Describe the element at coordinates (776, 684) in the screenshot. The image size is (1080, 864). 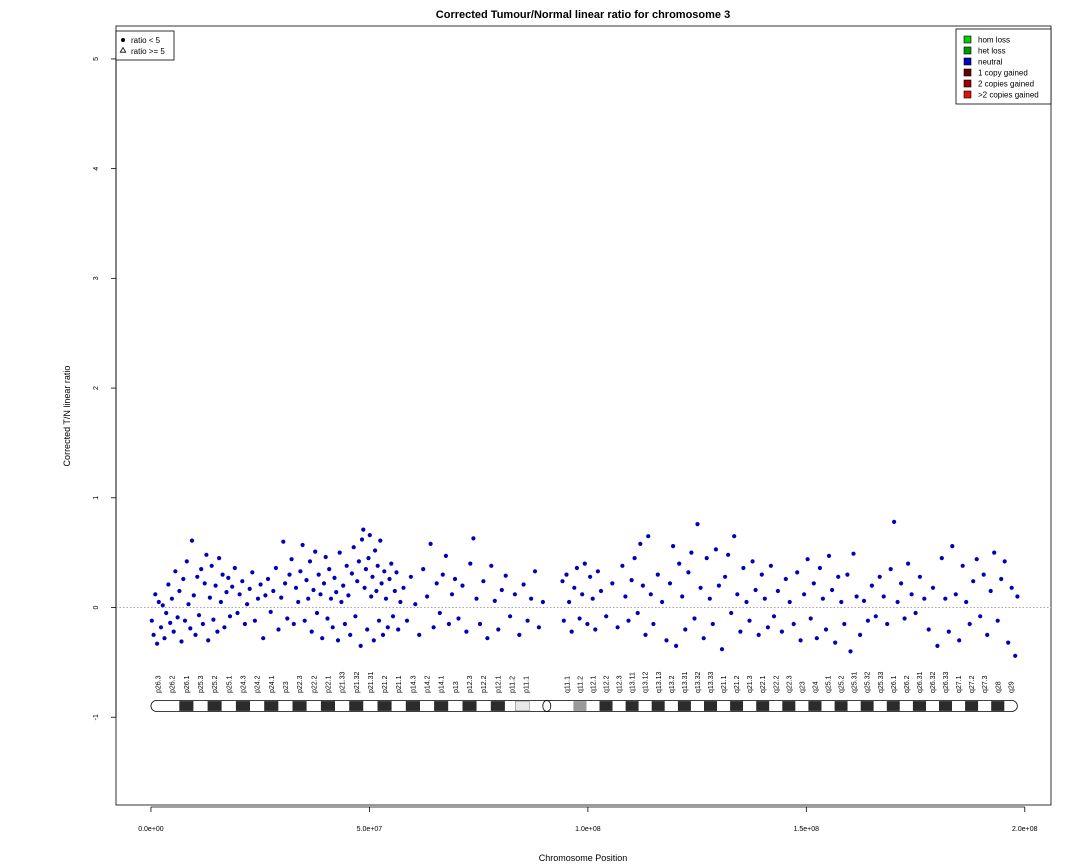
I see `cytoband-label: q22.2` at that location.